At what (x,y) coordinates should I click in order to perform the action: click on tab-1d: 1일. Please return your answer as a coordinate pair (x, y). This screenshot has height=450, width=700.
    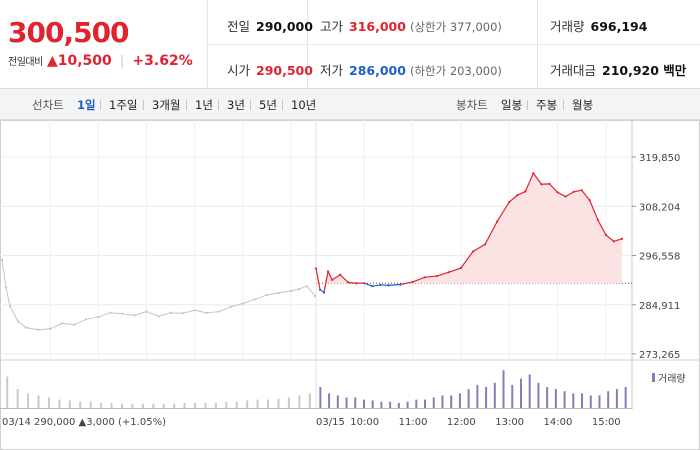
    Looking at the image, I should click on (86, 105).